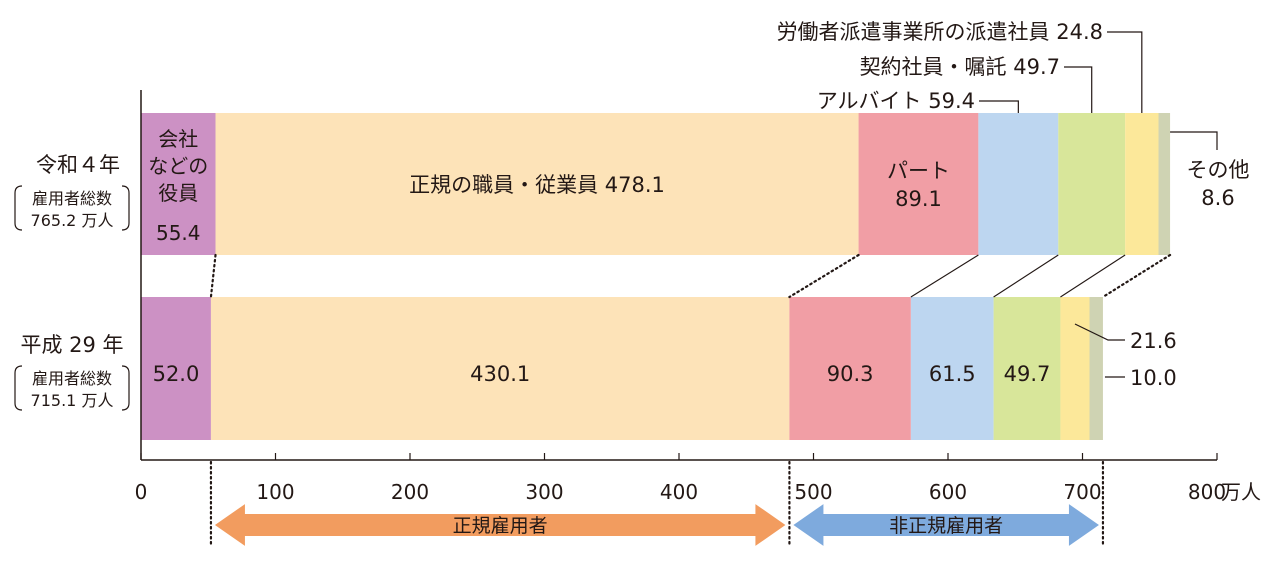 Image resolution: width=1276 pixels, height=571 pixels. Describe the element at coordinates (824, 276) in the screenshot. I see `connector-regular-part` at that location.